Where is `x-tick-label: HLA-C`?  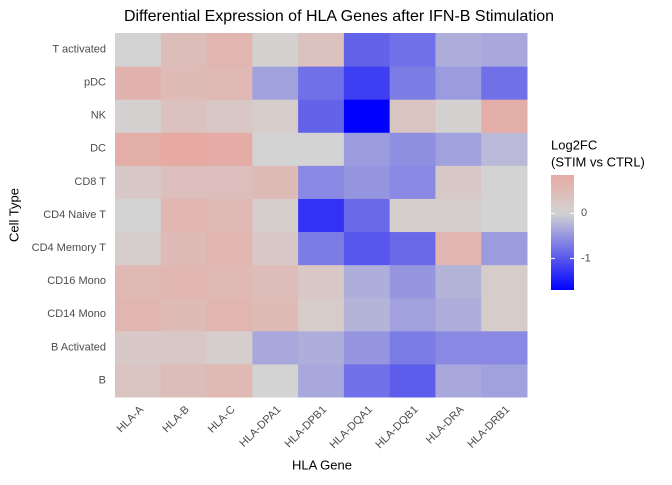
x-tick-label: HLA-C is located at coordinates (222, 420).